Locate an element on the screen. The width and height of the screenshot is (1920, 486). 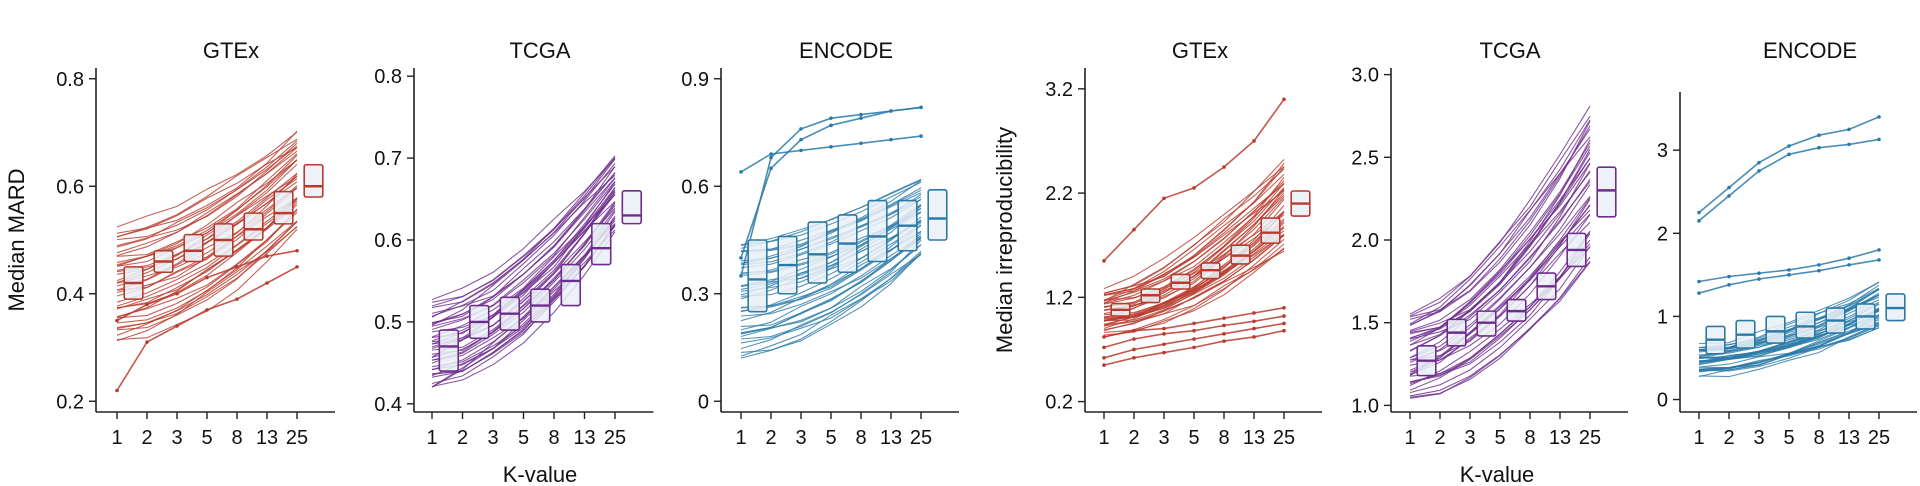
y-tick-label: 3.2 is located at coordinates (1059, 90).